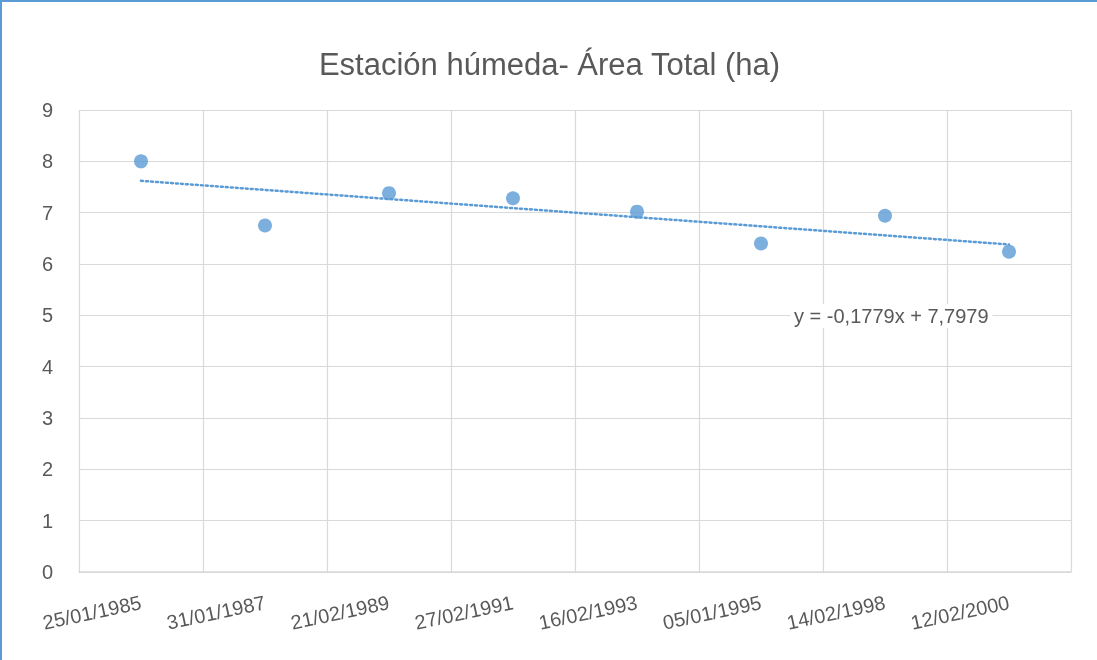  What do you see at coordinates (712, 612) in the screenshot?
I see `x-tick-label: 05/01/1995` at bounding box center [712, 612].